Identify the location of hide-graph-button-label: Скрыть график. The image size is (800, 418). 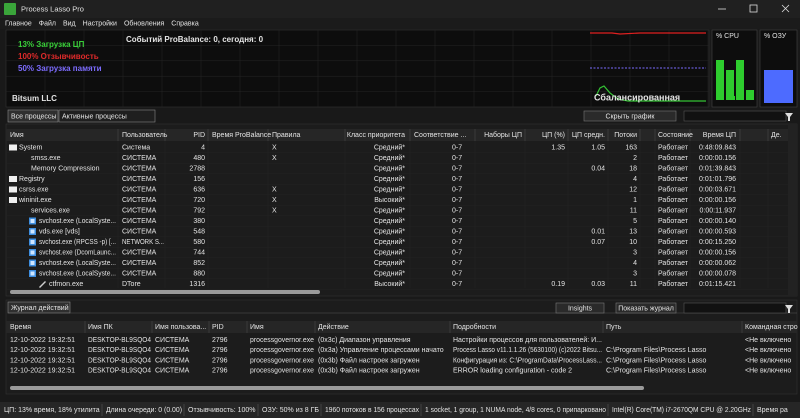
(631, 116).